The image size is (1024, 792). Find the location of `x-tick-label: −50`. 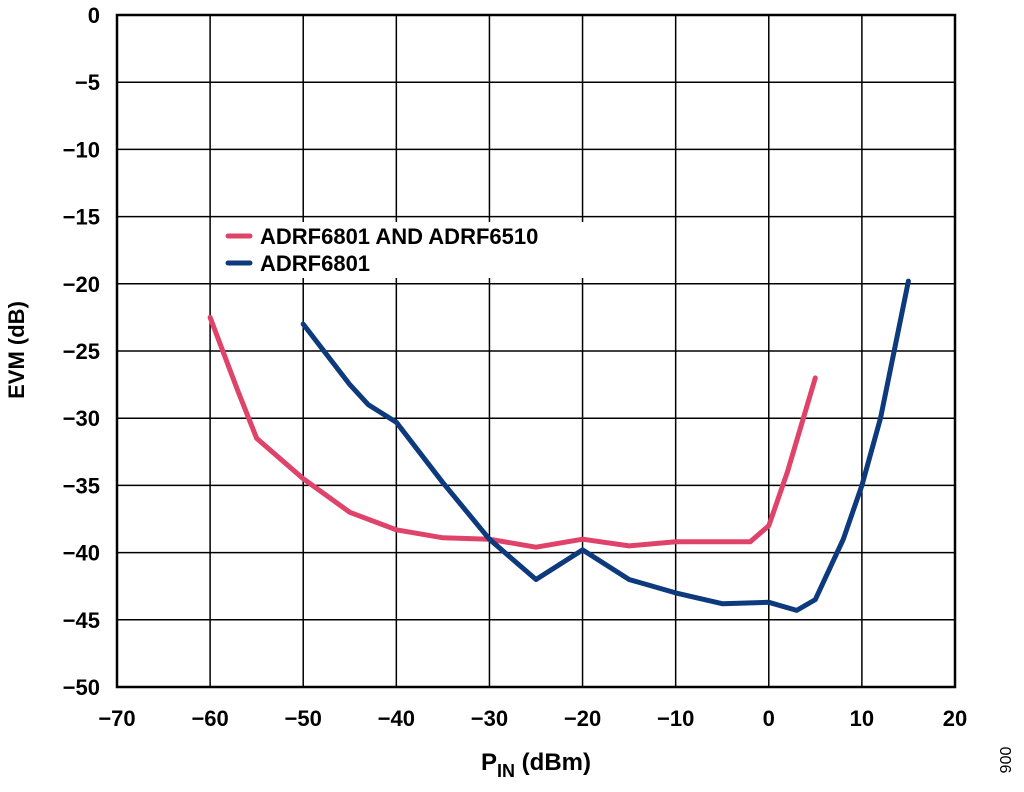

x-tick-label: −50 is located at coordinates (303, 718).